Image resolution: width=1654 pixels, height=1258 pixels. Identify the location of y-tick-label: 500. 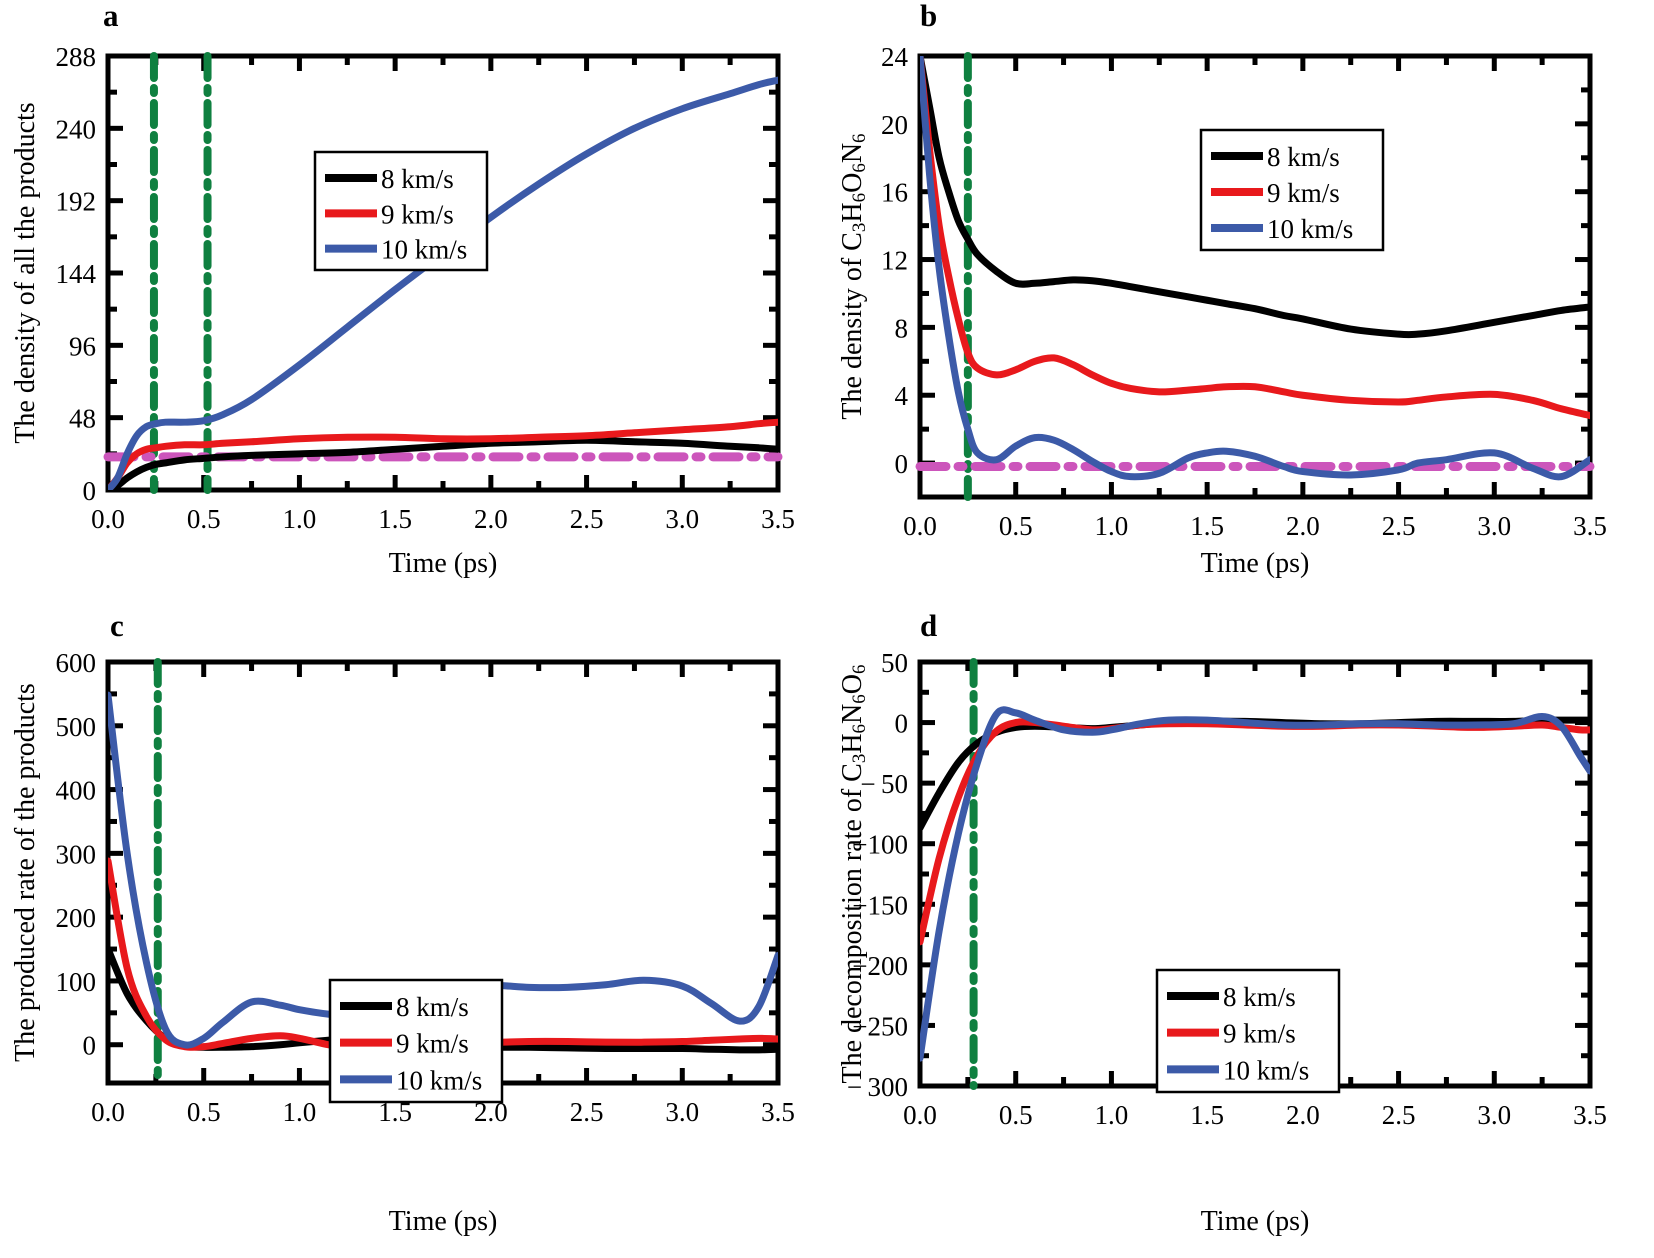
(76, 727).